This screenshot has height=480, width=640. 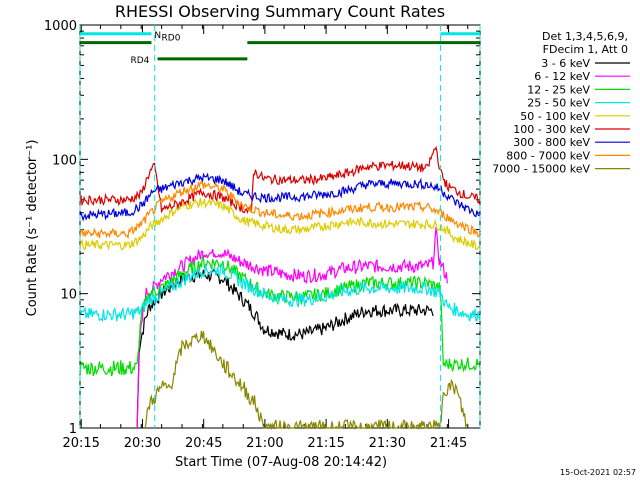 I want to click on x-tick-label: 20:30, so click(x=142, y=443).